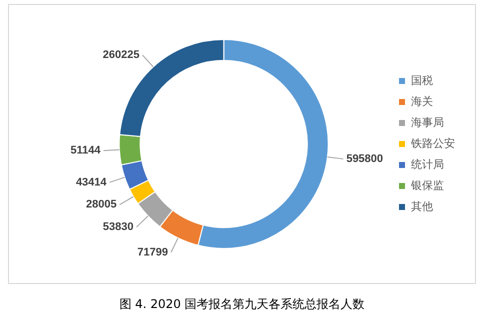 This screenshot has height=321, width=484. What do you see at coordinates (118, 227) in the screenshot?
I see `data-label: 53830` at bounding box center [118, 227].